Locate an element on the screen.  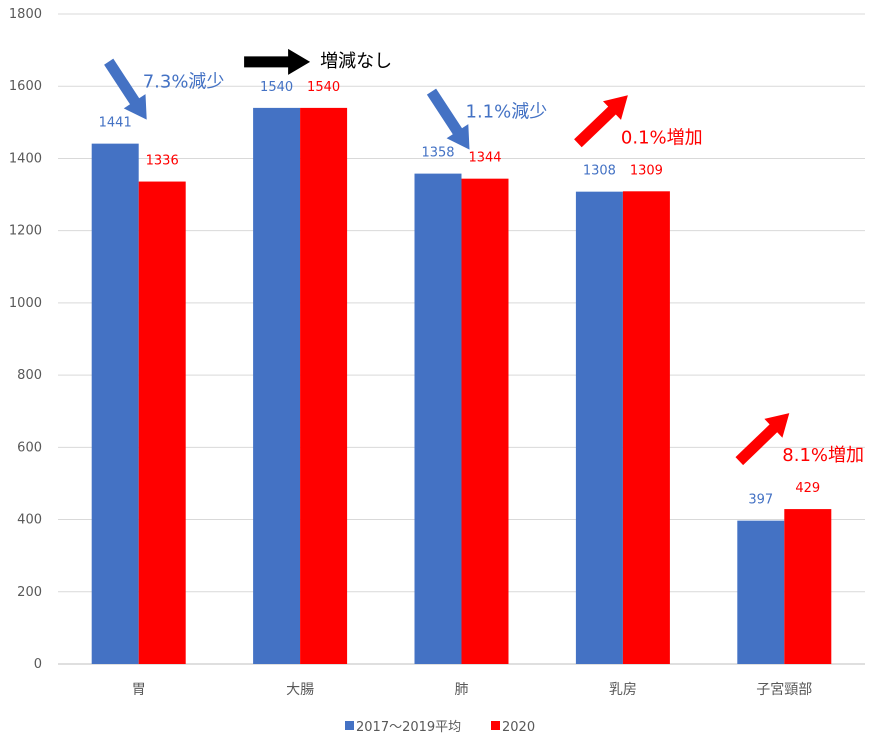
data-label: 1336 is located at coordinates (162, 161).